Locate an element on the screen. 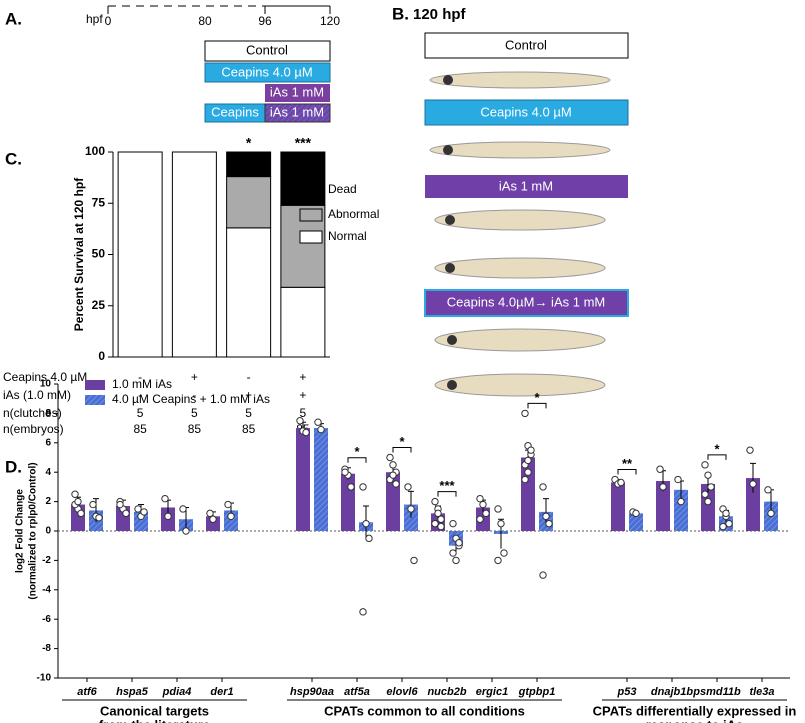 This screenshot has height=723, width=805. x-tick-label: psmd11b is located at coordinates (716, 692).